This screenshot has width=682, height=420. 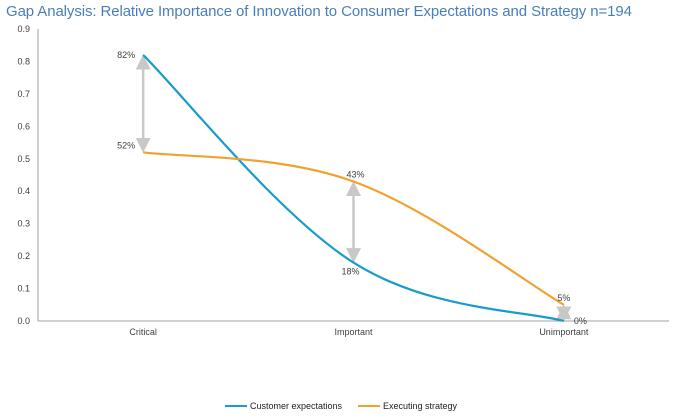 I want to click on data-label: 52%, so click(x=126, y=145).